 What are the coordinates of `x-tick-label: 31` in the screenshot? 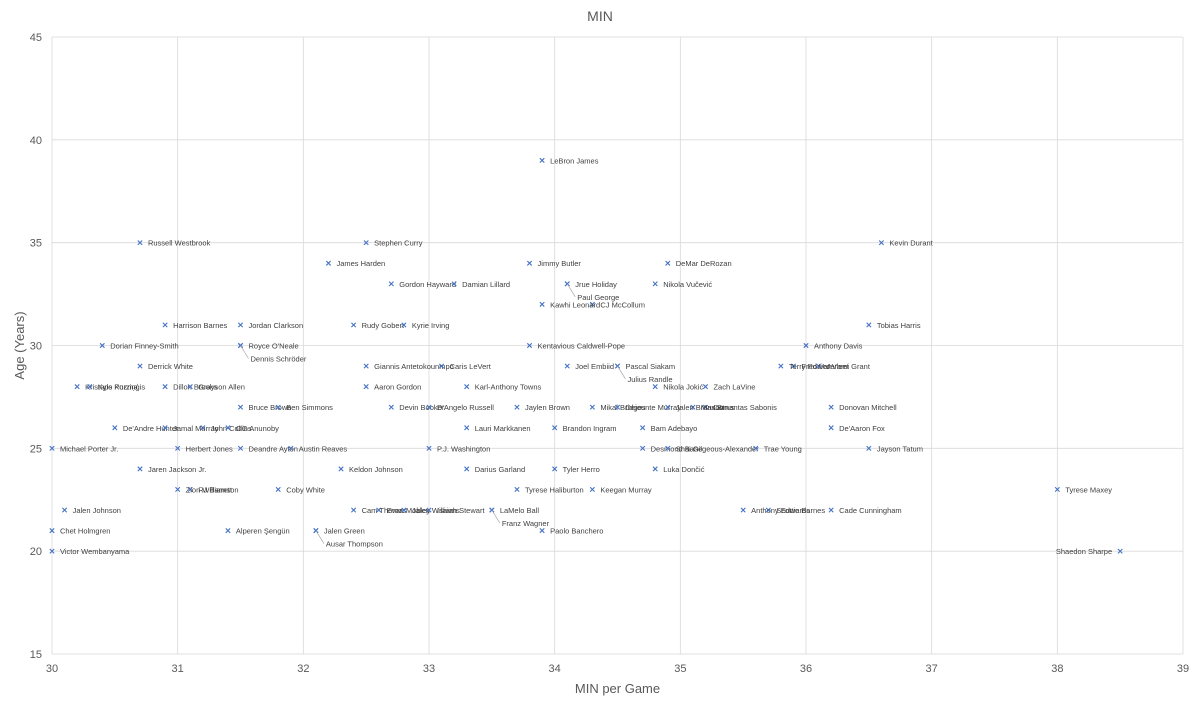 It's located at (178, 669).